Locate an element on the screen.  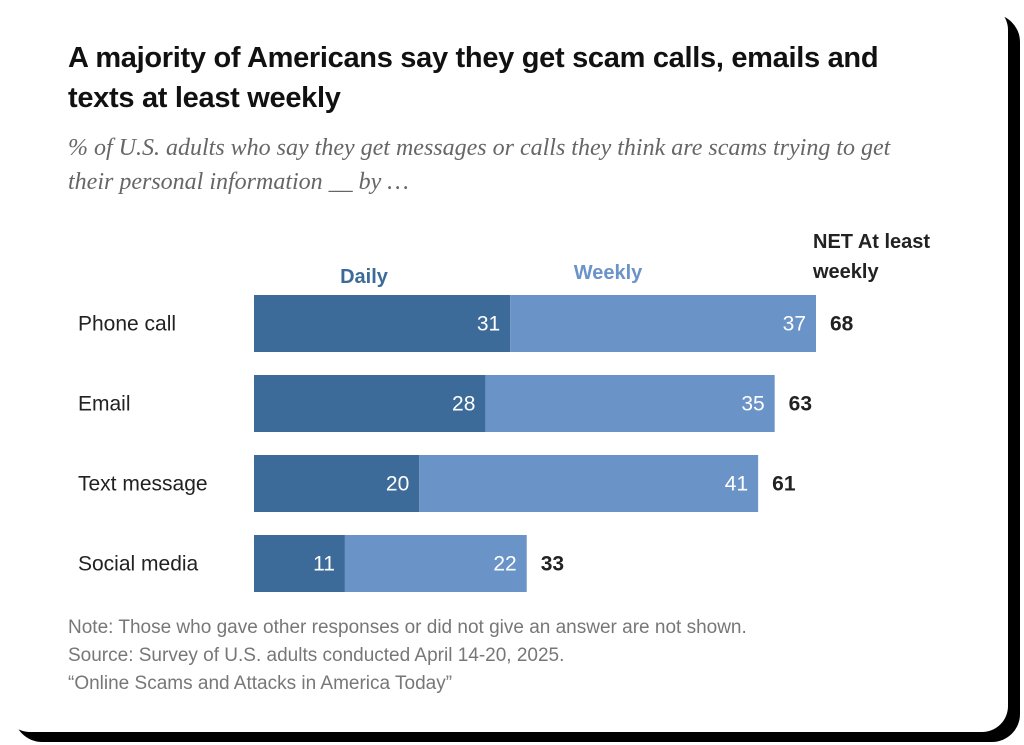
category-label: Text message is located at coordinates (143, 484).